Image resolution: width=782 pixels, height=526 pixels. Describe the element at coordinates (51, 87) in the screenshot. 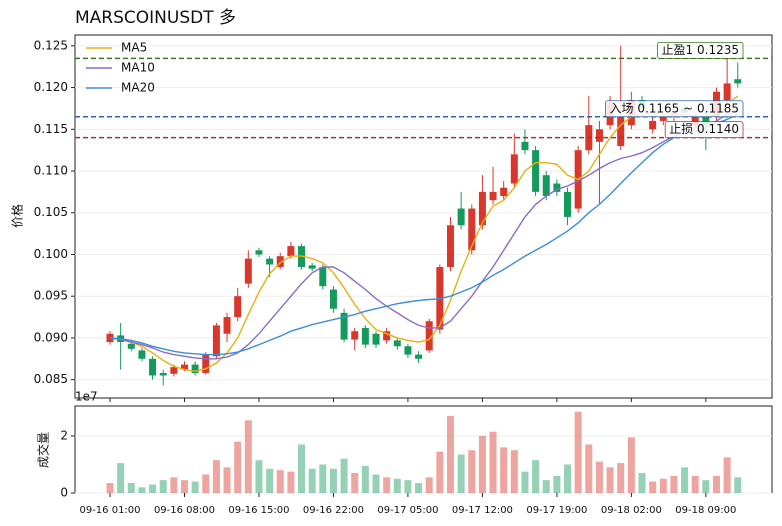

I see `y-tick-label: 0.120` at that location.